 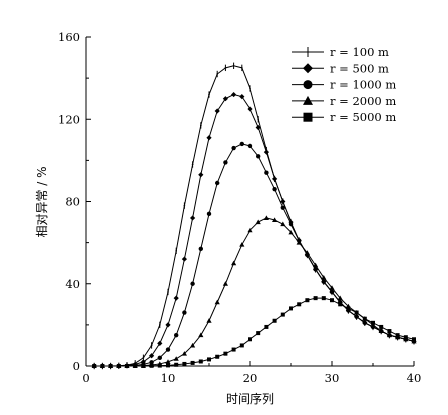 I want to click on x-tick-label: 0, so click(x=85, y=378).